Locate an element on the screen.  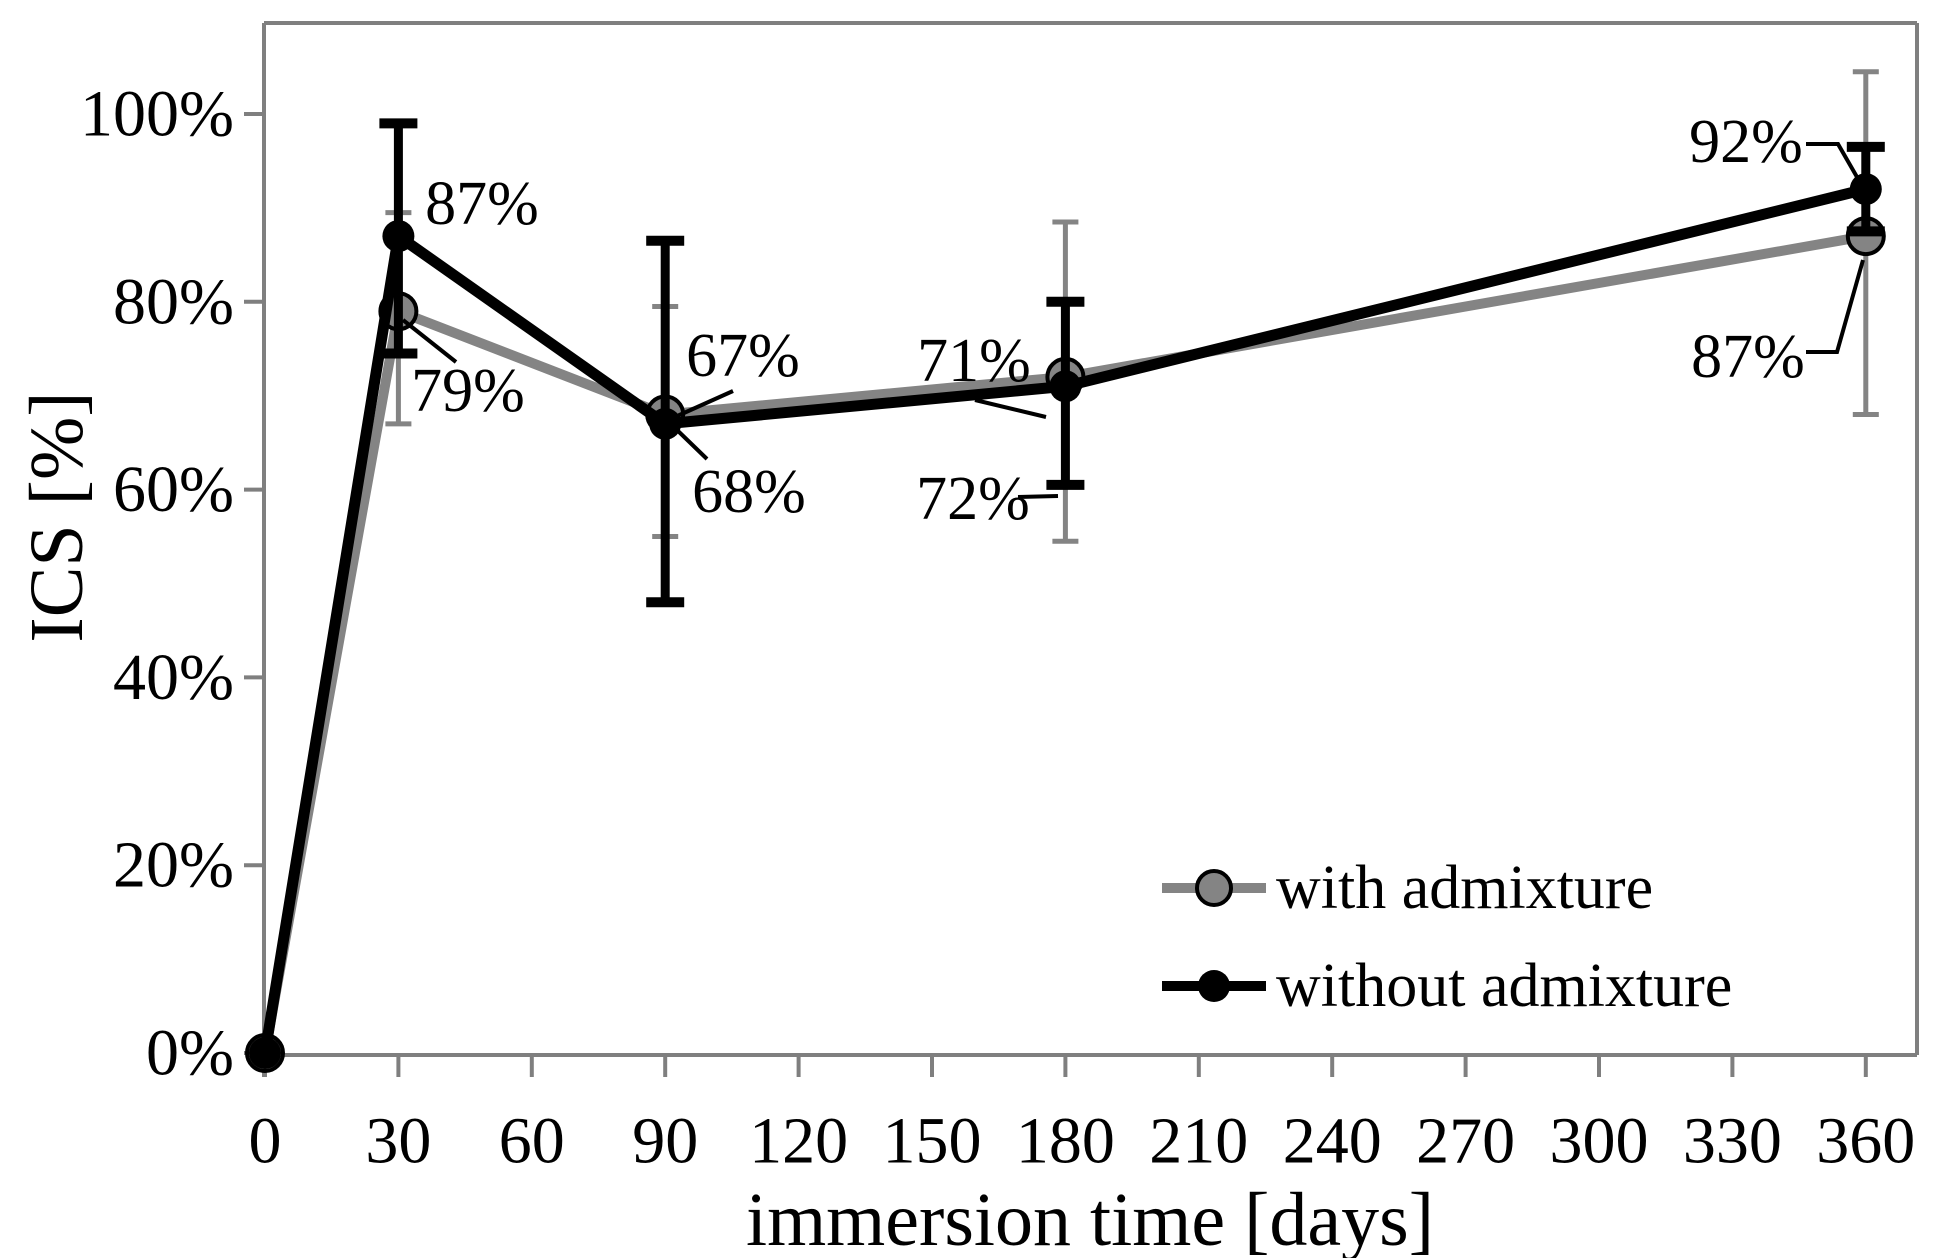
legend-marker-without-admixture is located at coordinates (1214, 986).